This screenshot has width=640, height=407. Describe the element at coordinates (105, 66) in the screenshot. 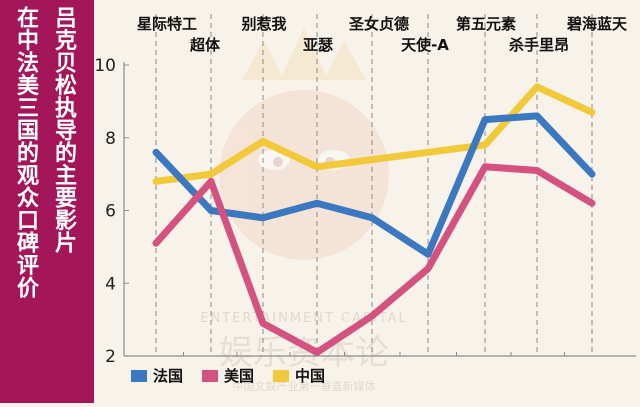

I see `y-tick-label: 10` at that location.